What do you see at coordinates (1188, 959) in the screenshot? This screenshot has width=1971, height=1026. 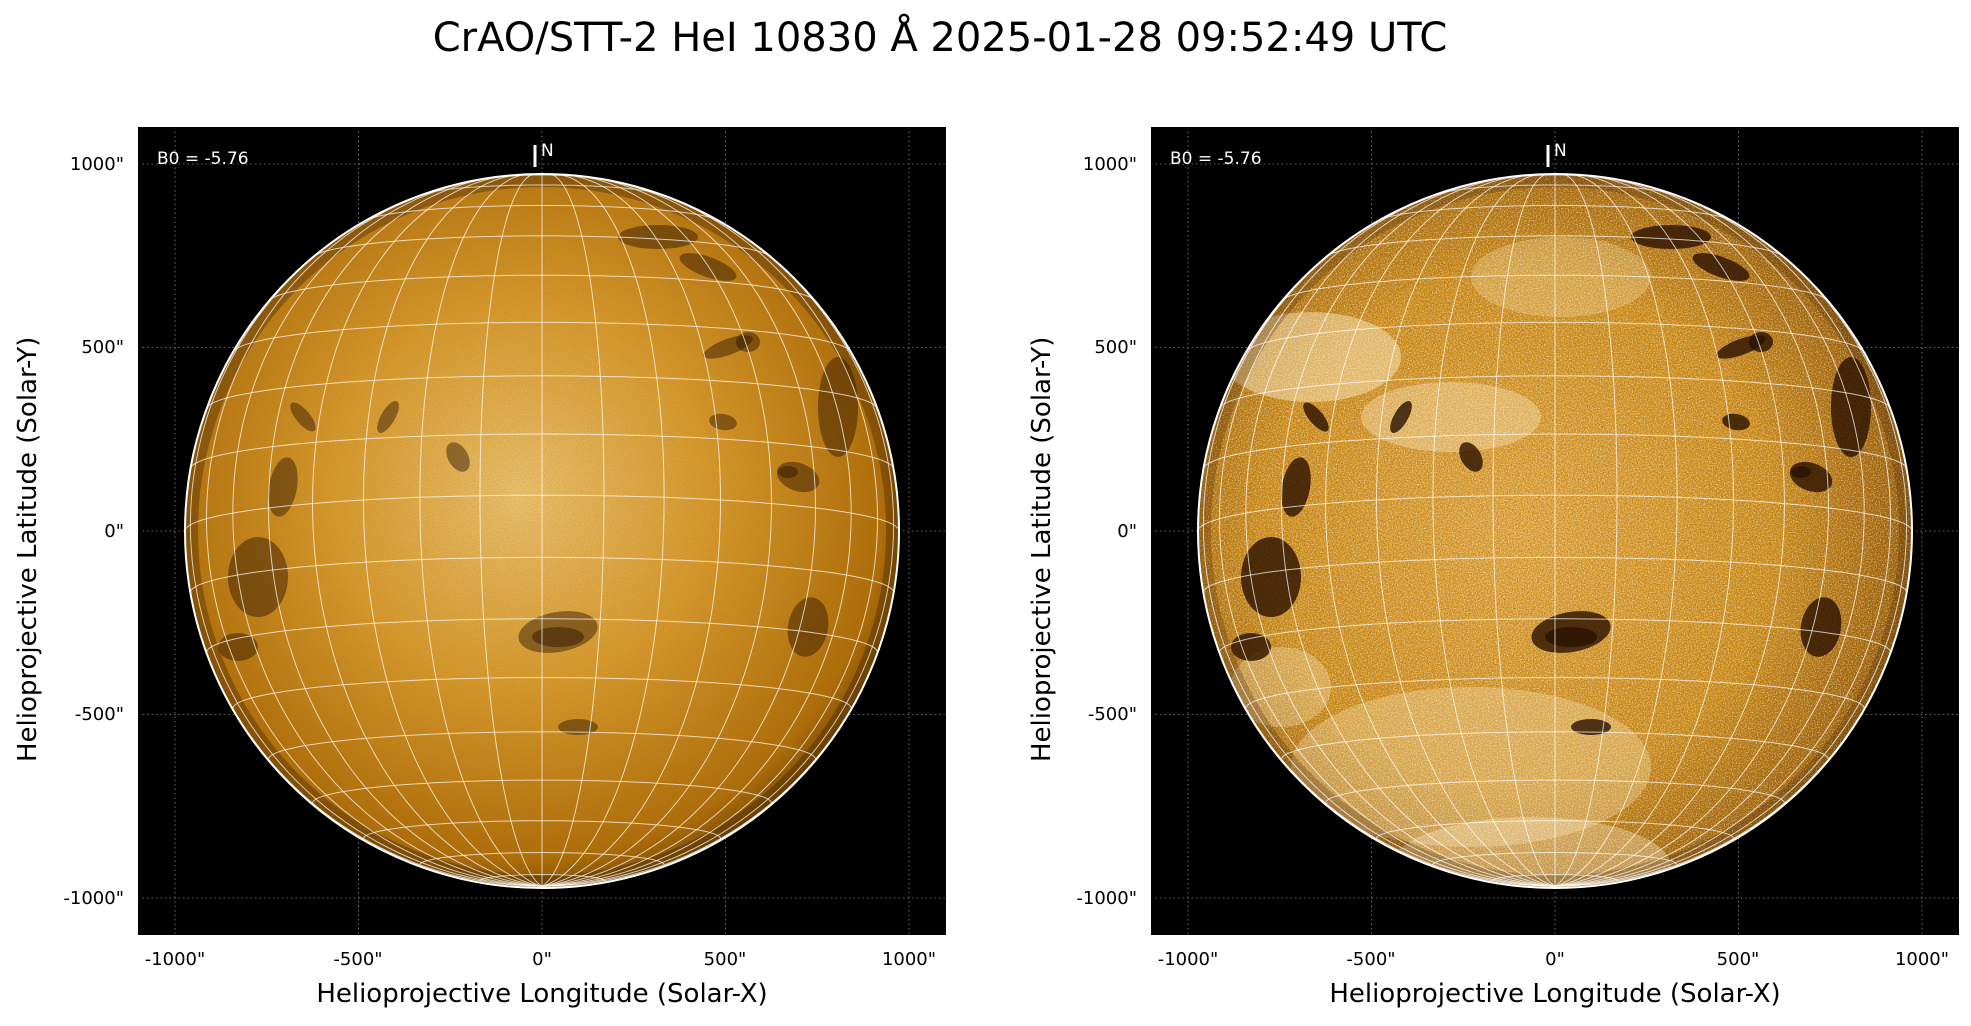 I see `x-tick-label: -1000"` at bounding box center [1188, 959].